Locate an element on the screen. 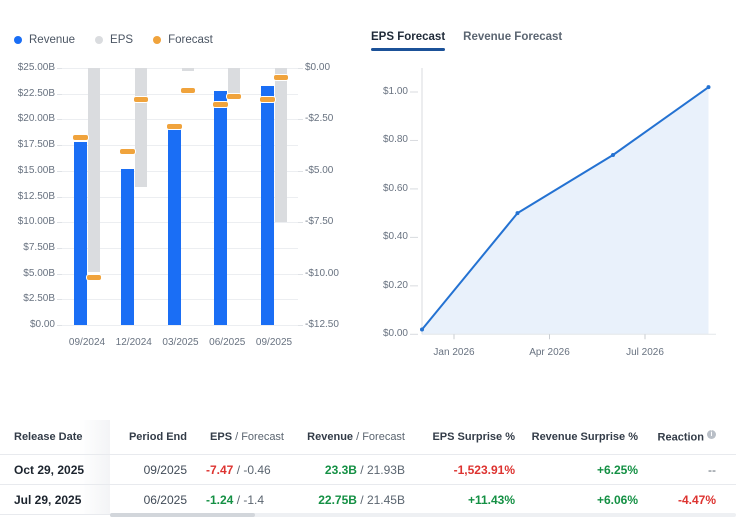 This screenshot has width=736, height=518. cell-text: -1,523.91% is located at coordinates (484, 469).